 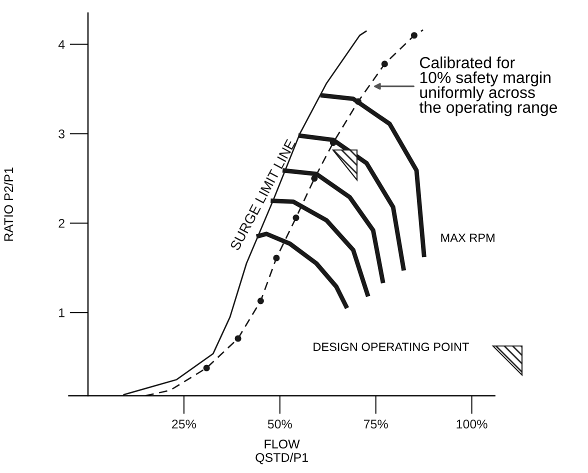 I want to click on x-tick-label: 100%, so click(x=472, y=424).